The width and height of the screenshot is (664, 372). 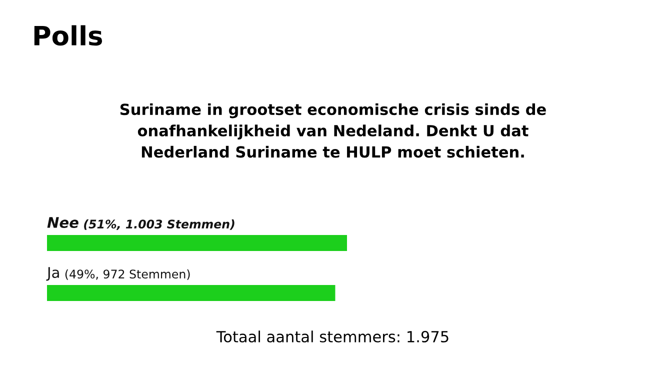 I want to click on chart-title: Polls, so click(x=68, y=35).